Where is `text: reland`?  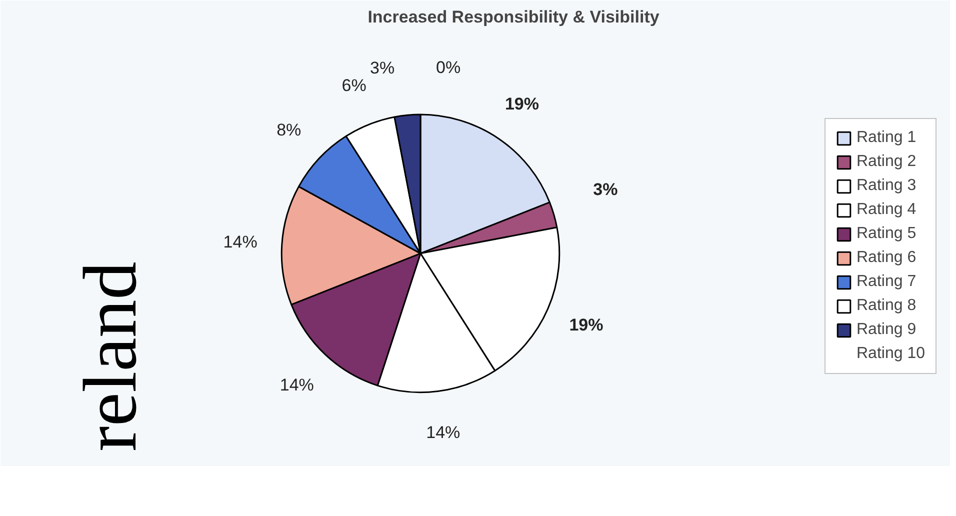
text: reland is located at coordinates (110, 357).